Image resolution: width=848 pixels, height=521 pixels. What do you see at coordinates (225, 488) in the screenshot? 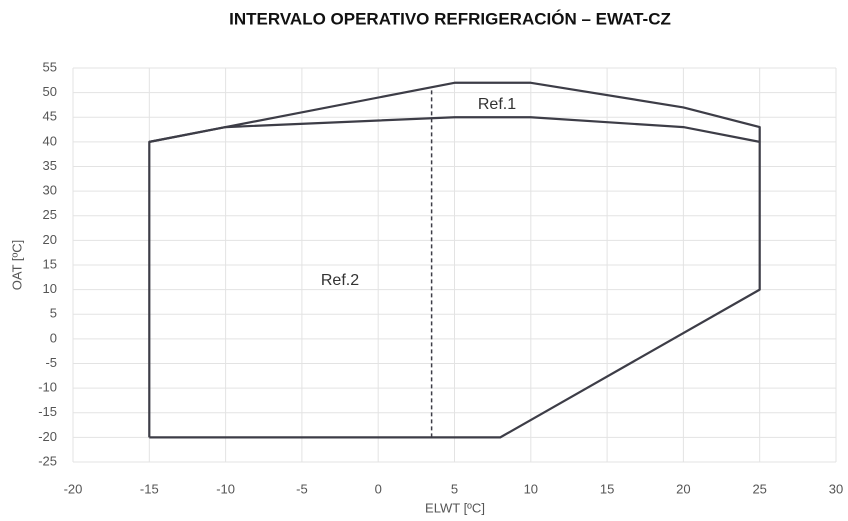
I see `x-tick-label: -10` at bounding box center [225, 488].